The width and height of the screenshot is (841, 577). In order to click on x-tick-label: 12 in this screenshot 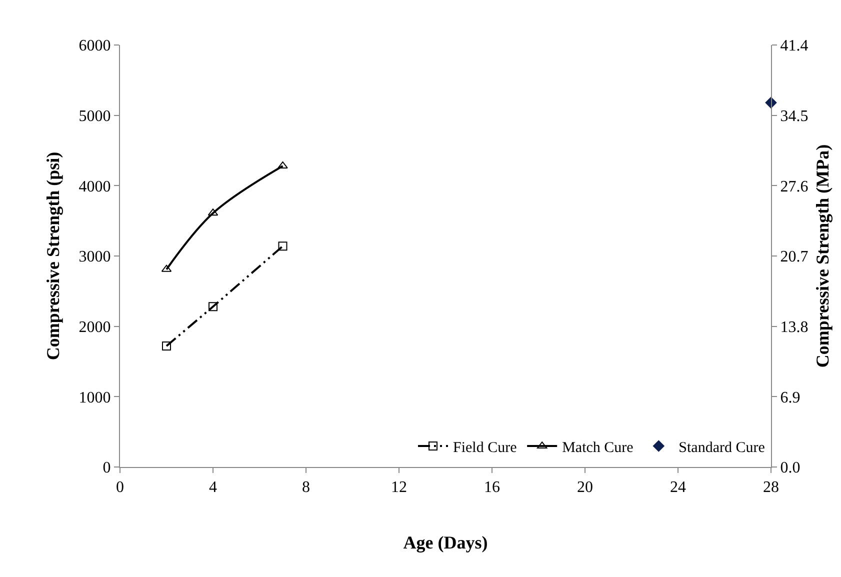, I will do `click(399, 487)`.